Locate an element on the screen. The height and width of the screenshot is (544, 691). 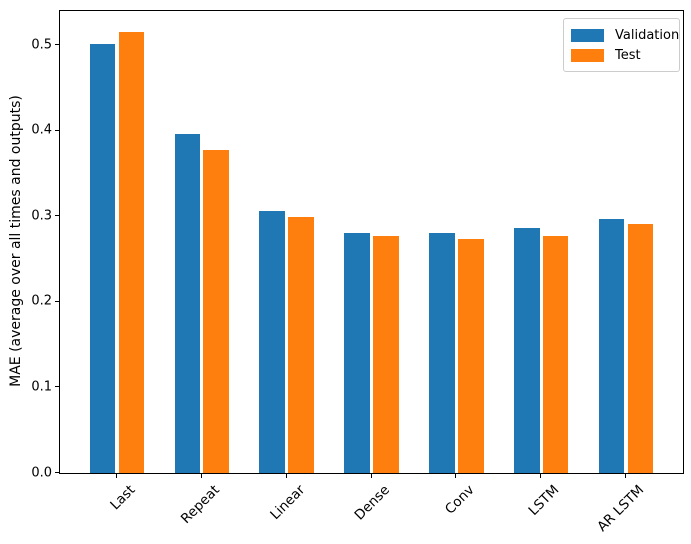
legend: Validation Test is located at coordinates (621, 45).